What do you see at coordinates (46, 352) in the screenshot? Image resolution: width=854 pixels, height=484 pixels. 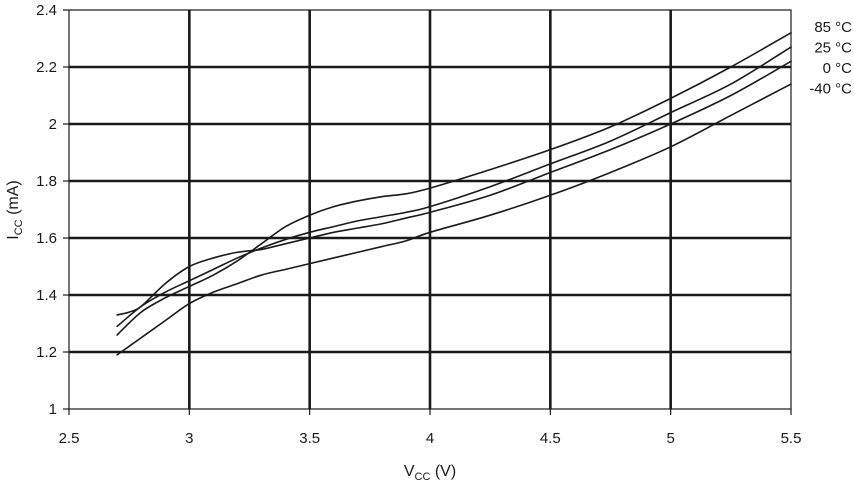 I see `y-tick-label: 1.2` at bounding box center [46, 352].